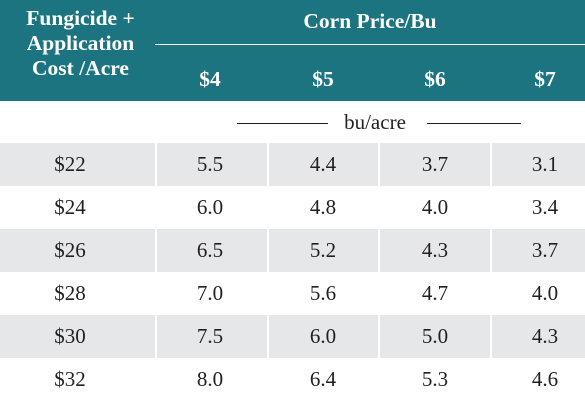 The image size is (585, 401). What do you see at coordinates (323, 293) in the screenshot?
I see `value-cell: 5.6` at bounding box center [323, 293].